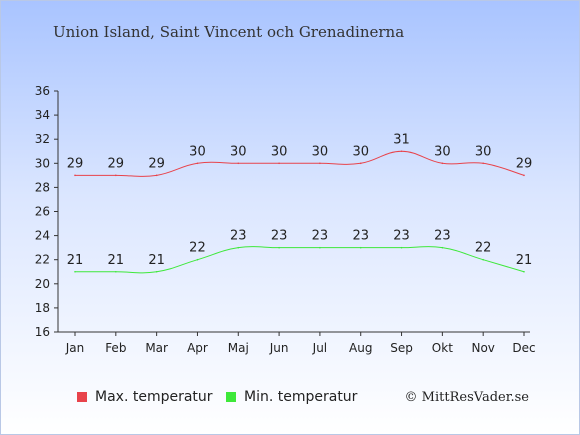 The image size is (580, 435). What do you see at coordinates (299, 163) in the screenshot?
I see `max-temperature-line` at bounding box center [299, 163].